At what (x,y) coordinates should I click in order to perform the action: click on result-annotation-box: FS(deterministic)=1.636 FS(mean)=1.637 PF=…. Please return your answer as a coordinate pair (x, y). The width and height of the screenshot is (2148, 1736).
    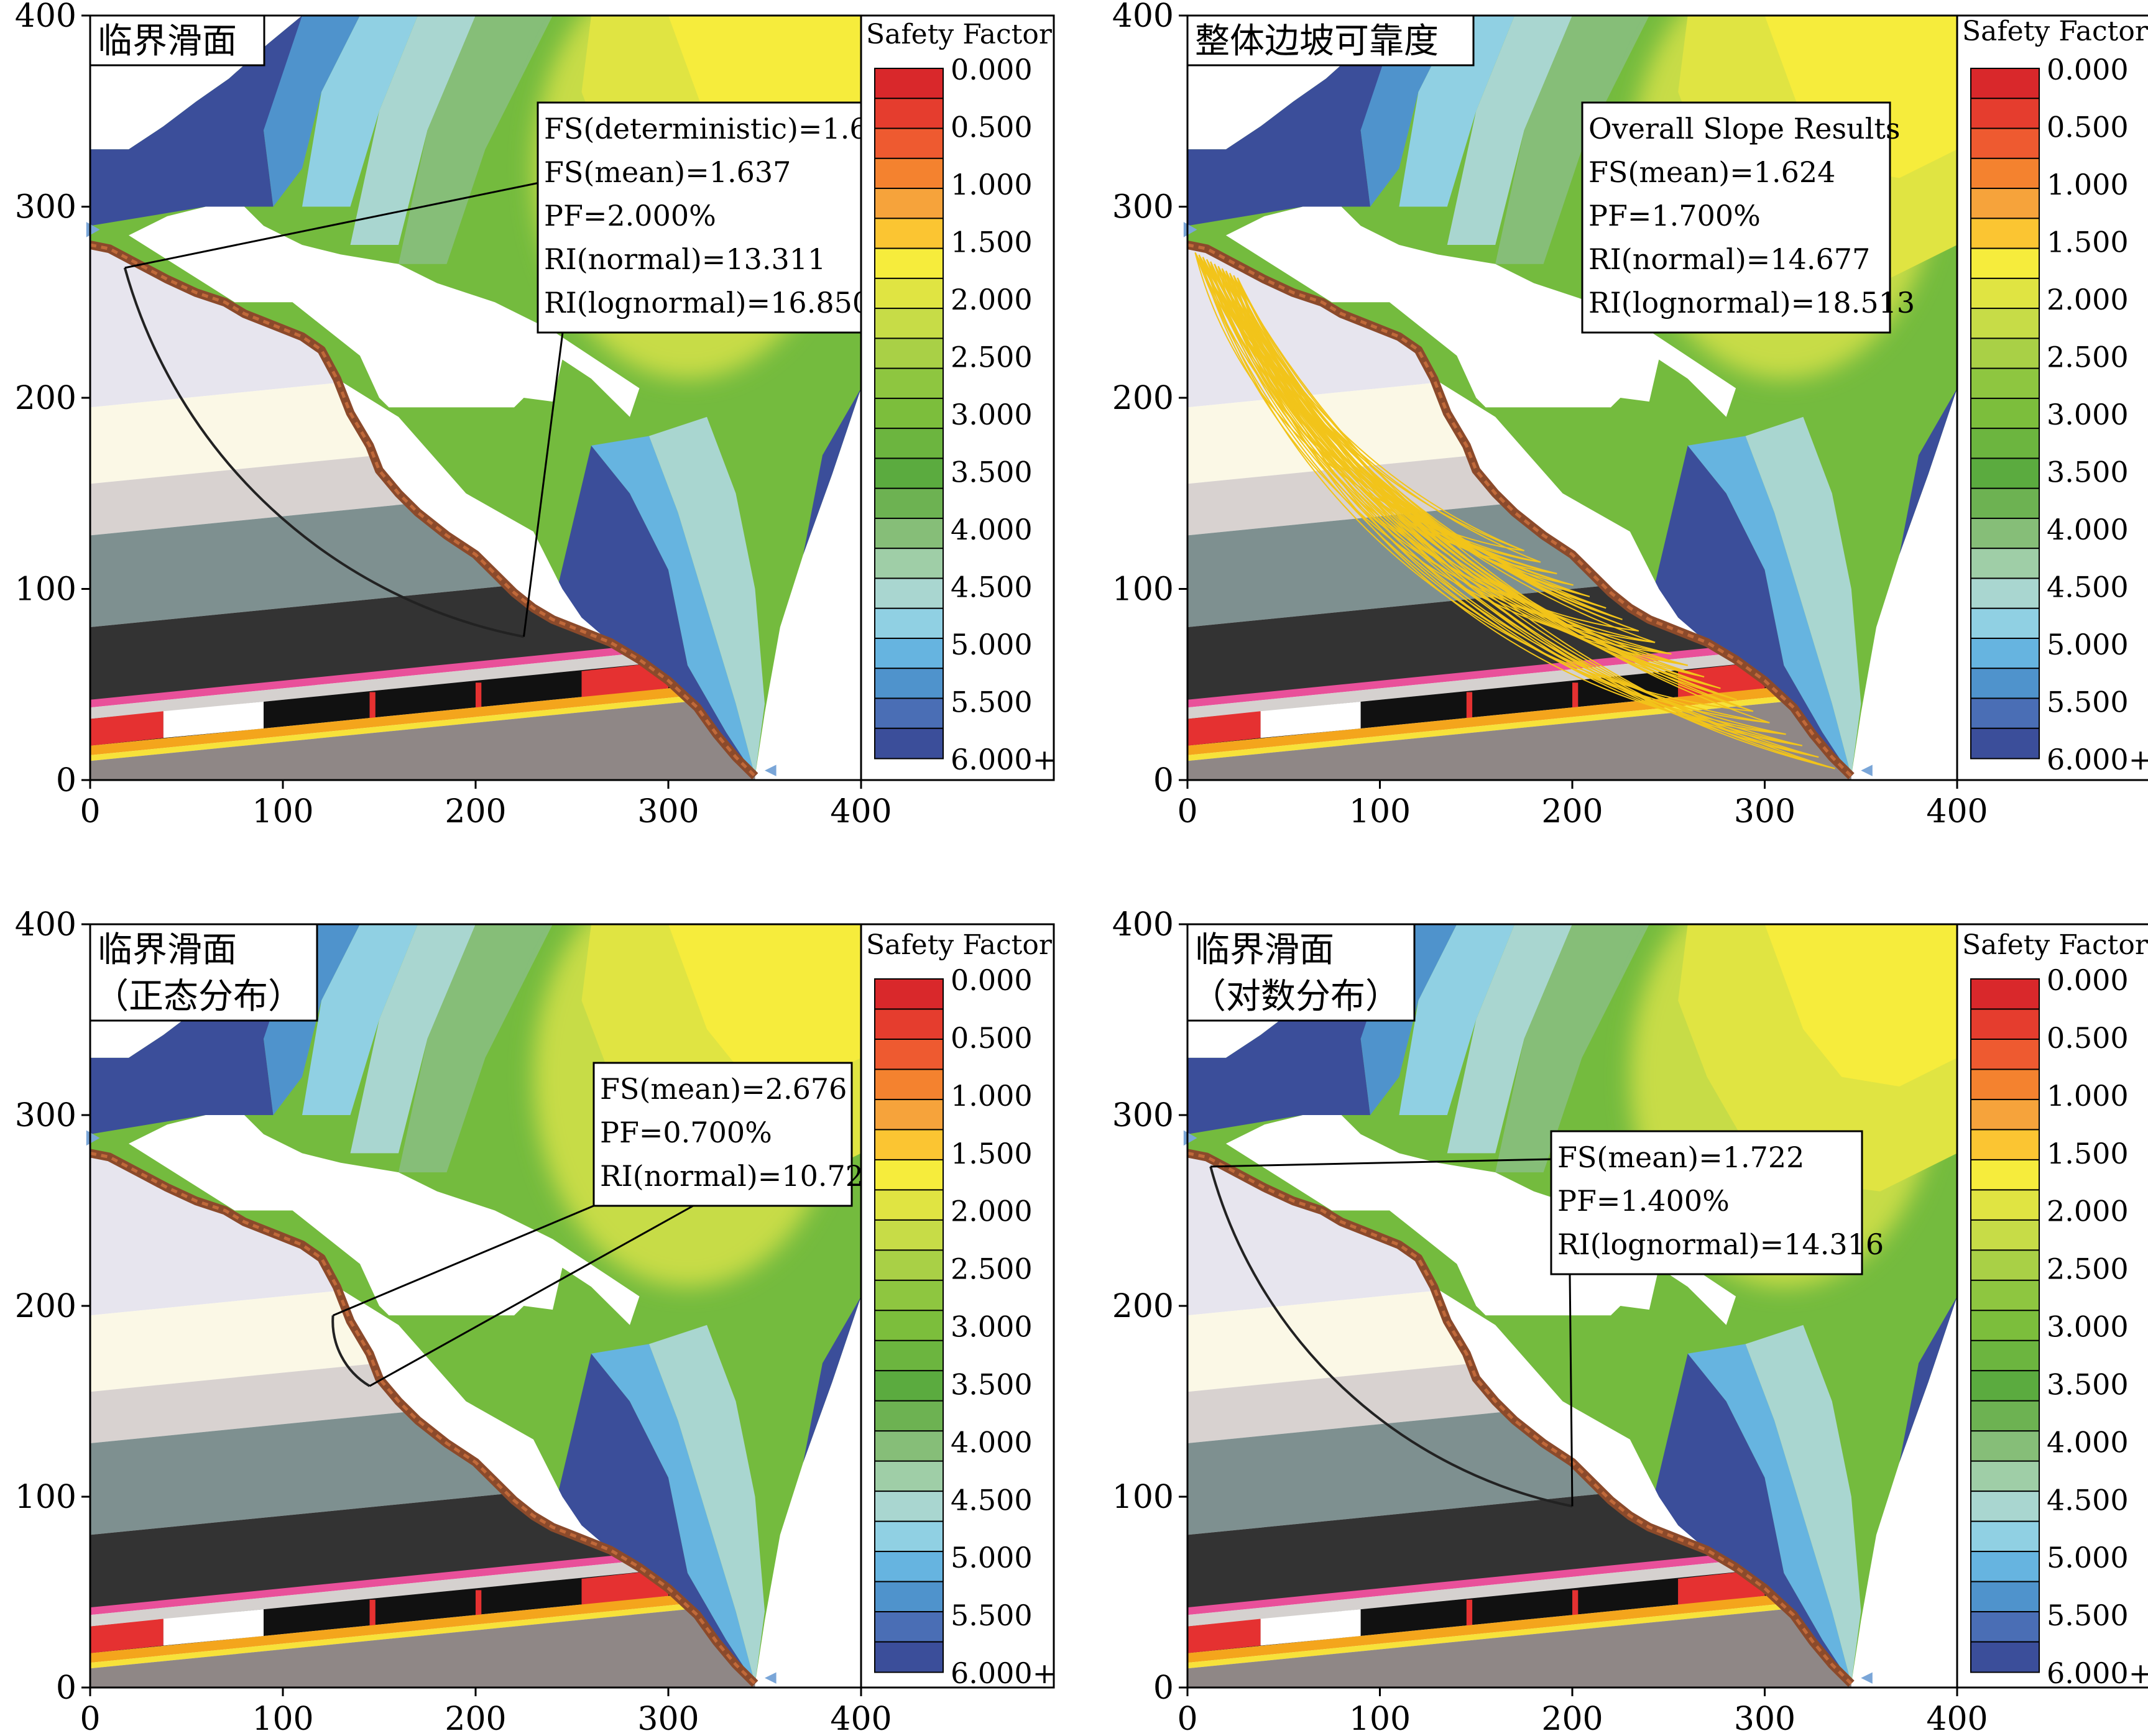
    Looking at the image, I should click on (720, 217).